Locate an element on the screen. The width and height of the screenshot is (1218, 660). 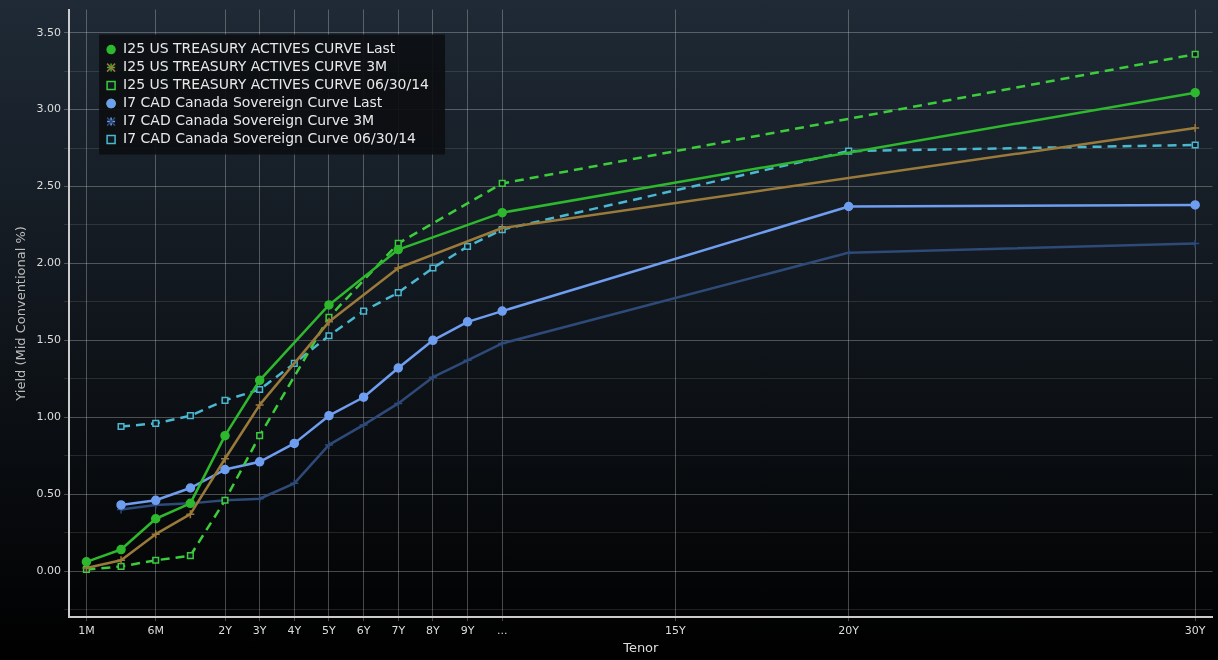
x-tick-label: 9Y is located at coordinates (467, 630).